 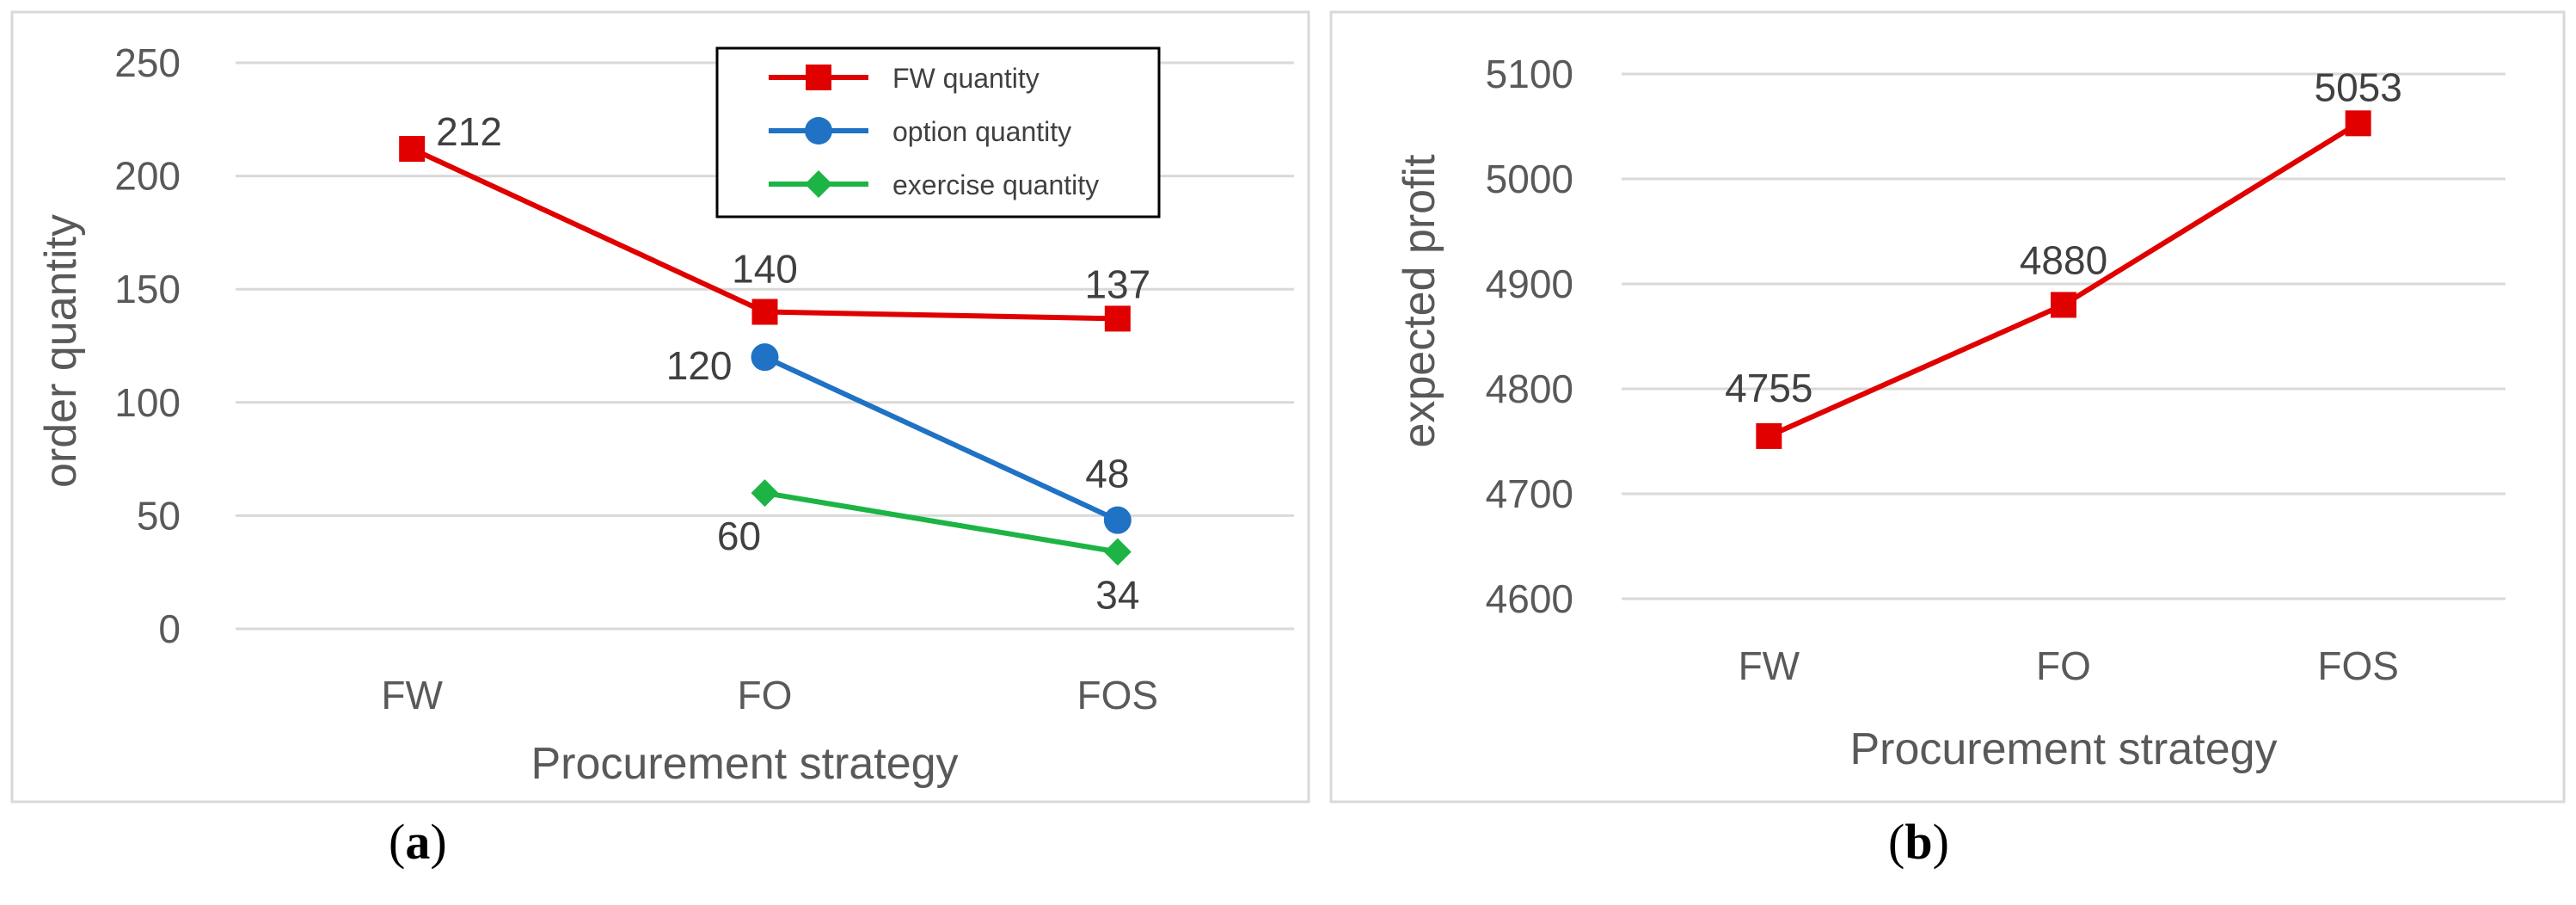 I want to click on caption-b: (b), so click(x=1919, y=842).